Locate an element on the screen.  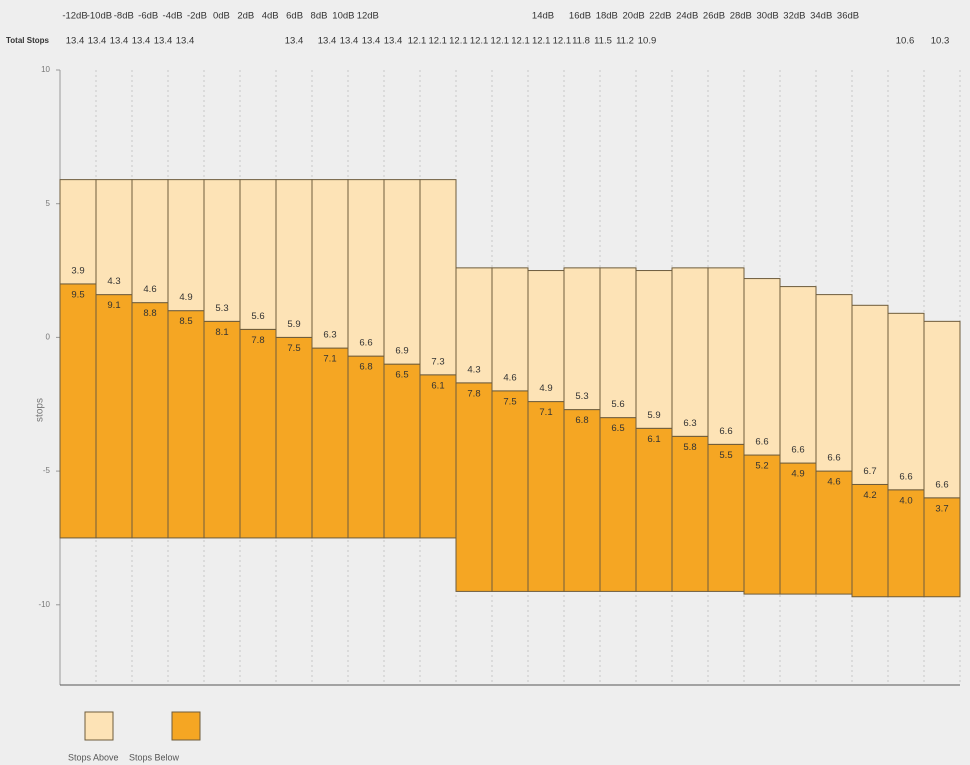
value-label-above: 3.9 is located at coordinates (77, 270).